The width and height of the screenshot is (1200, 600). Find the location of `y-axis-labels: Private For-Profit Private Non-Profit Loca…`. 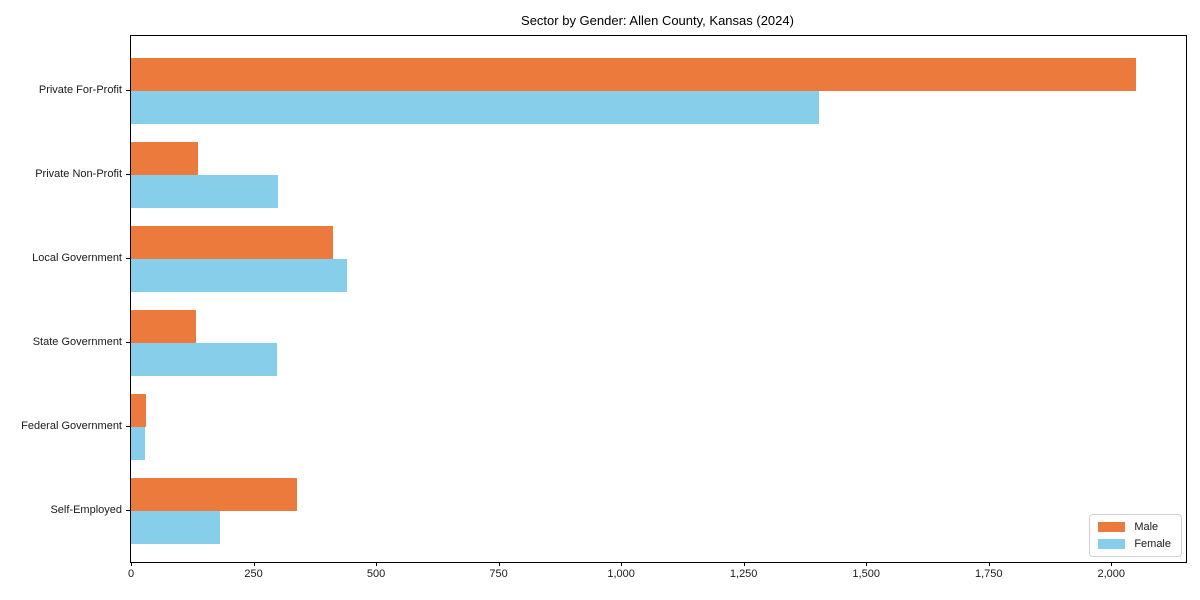

y-axis-labels: Private For-Profit Private Non-Profit Loca… is located at coordinates (61, 300).